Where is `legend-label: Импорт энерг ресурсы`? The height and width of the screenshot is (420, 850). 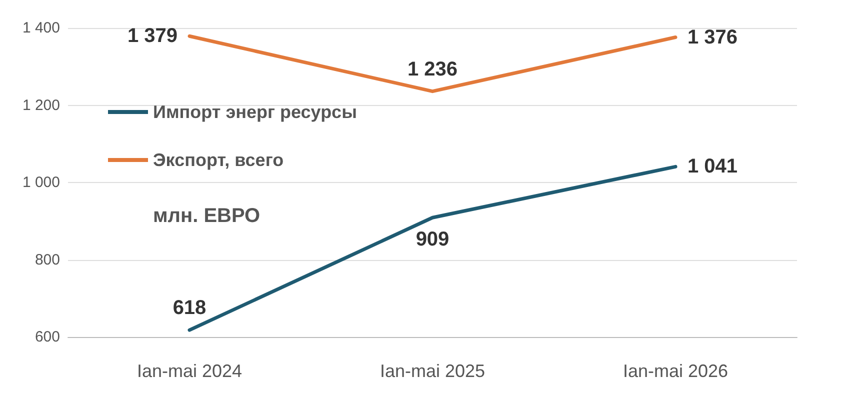 legend-label: Импорт энерг ресурсы is located at coordinates (255, 112).